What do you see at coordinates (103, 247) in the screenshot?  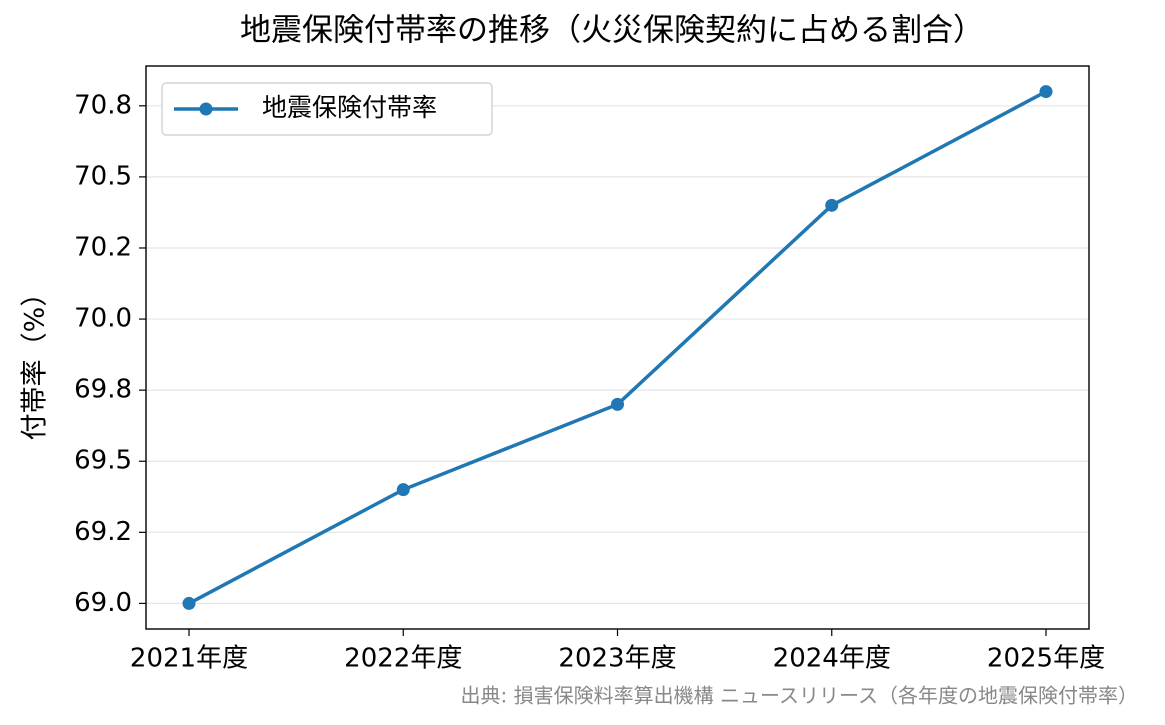 I see `y-tick-label: 70.2` at bounding box center [103, 247].